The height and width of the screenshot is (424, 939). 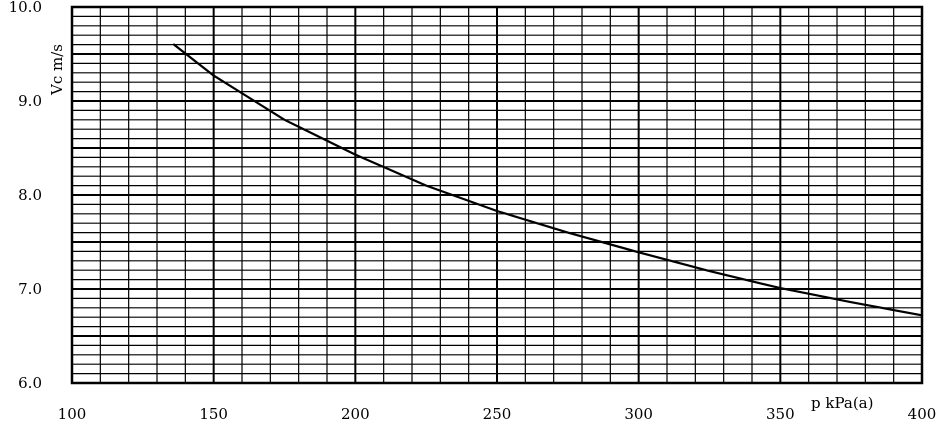 What do you see at coordinates (72, 414) in the screenshot?
I see `x-tick-label: 100` at bounding box center [72, 414].